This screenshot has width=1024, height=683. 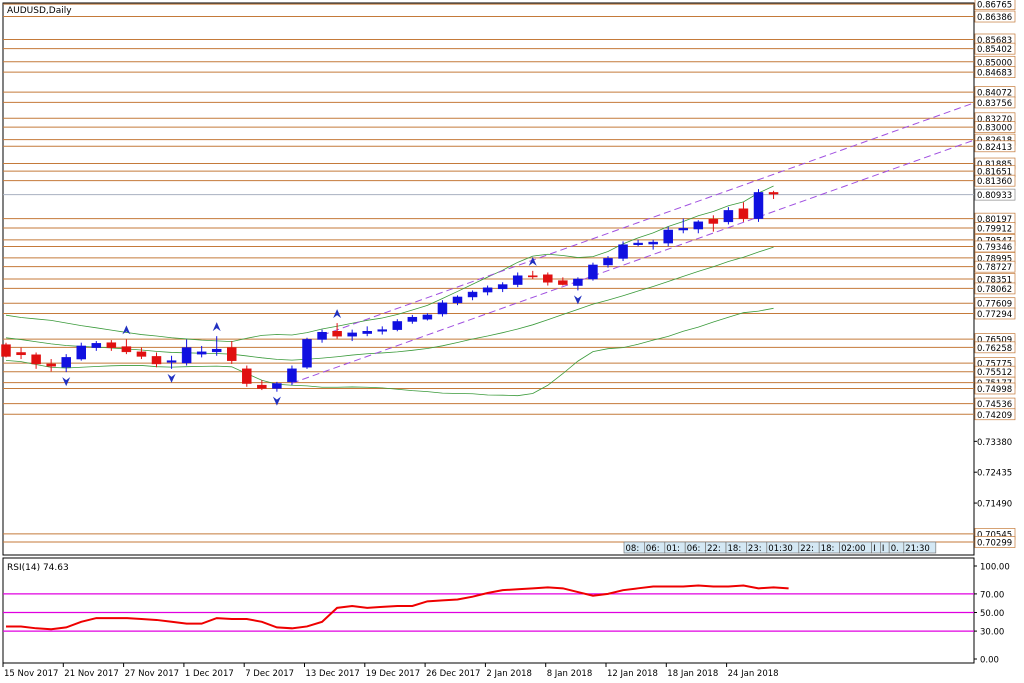 I want to click on date-tick-label: 13 Dec 2017, so click(x=333, y=674).